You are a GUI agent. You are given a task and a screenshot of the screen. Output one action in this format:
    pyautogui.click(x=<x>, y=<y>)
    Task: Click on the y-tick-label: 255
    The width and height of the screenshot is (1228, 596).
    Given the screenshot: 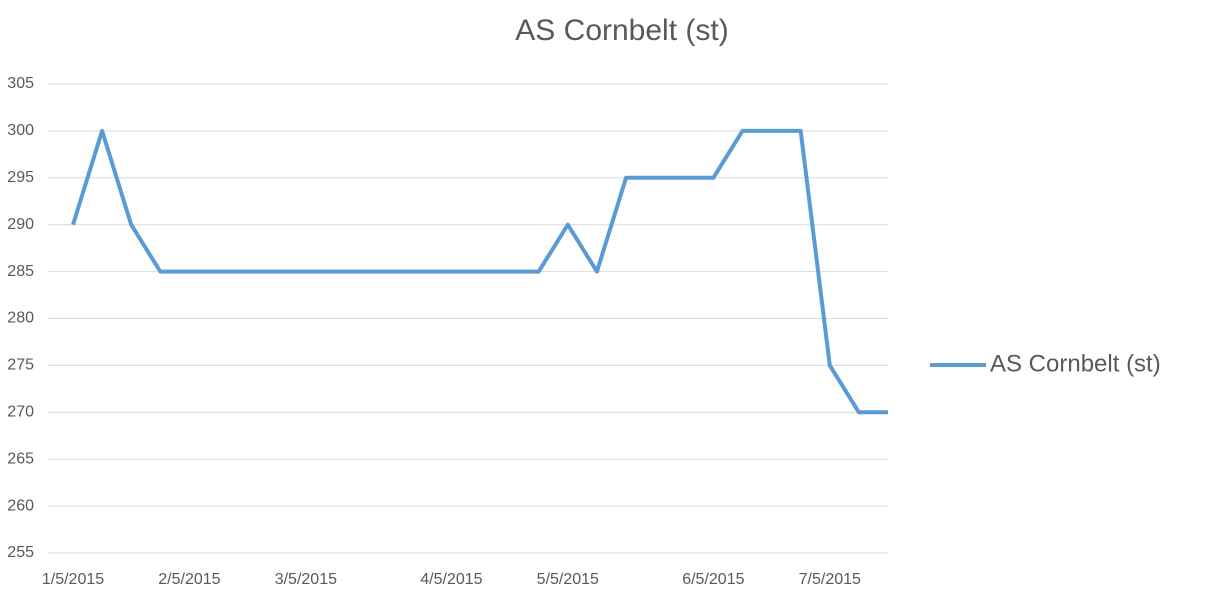 What is the action you would take?
    pyautogui.click(x=20, y=552)
    